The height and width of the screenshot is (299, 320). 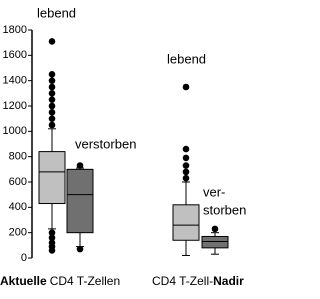 I want to click on y-tick-label: 1400, so click(x=15, y=81).